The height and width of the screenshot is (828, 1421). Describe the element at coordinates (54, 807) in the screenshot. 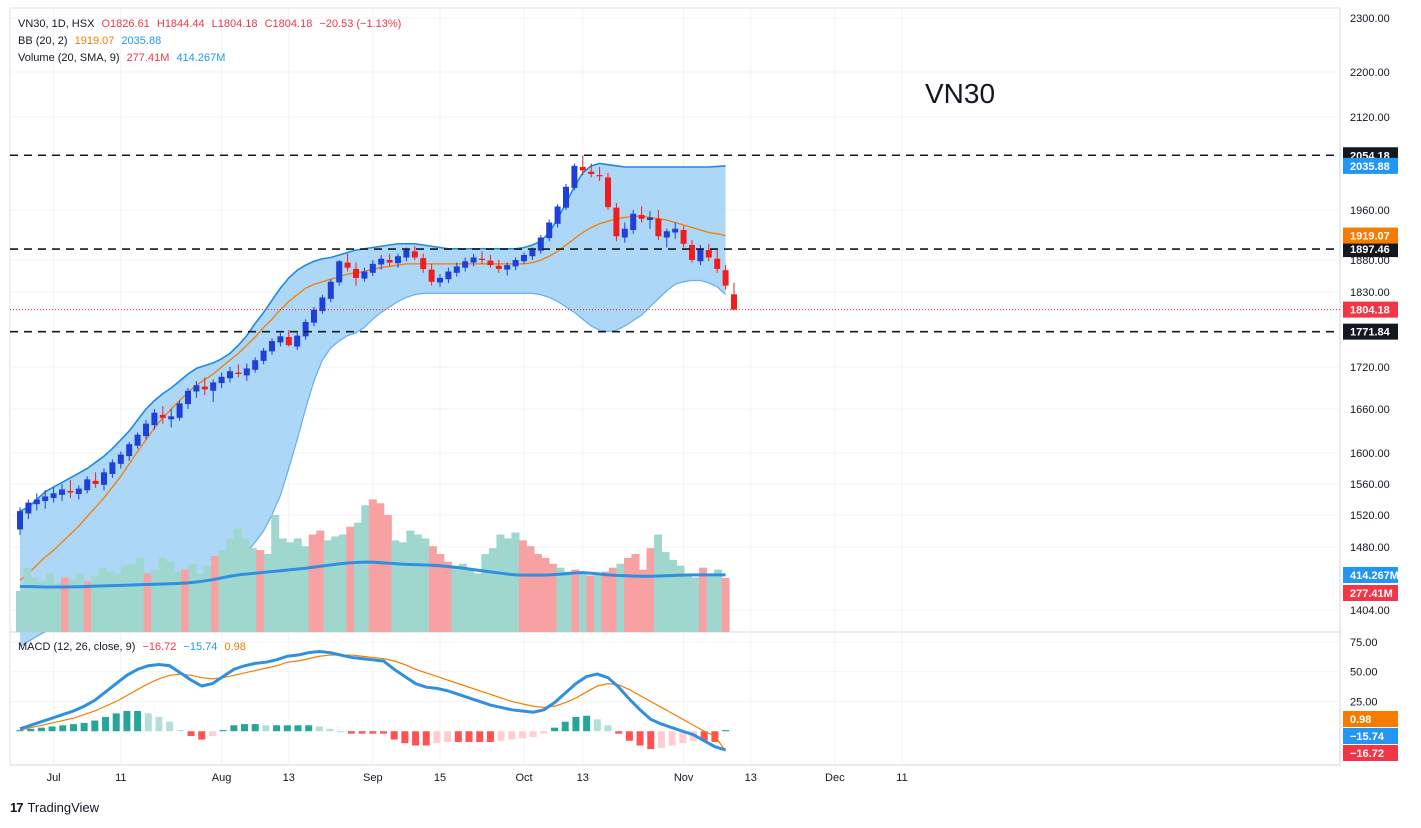

I see `brand: 17 TradingView` at that location.